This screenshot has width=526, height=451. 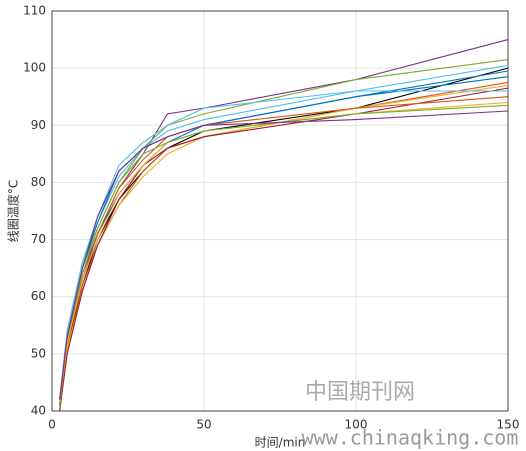 I want to click on x-tick-label: 50, so click(x=203, y=425).